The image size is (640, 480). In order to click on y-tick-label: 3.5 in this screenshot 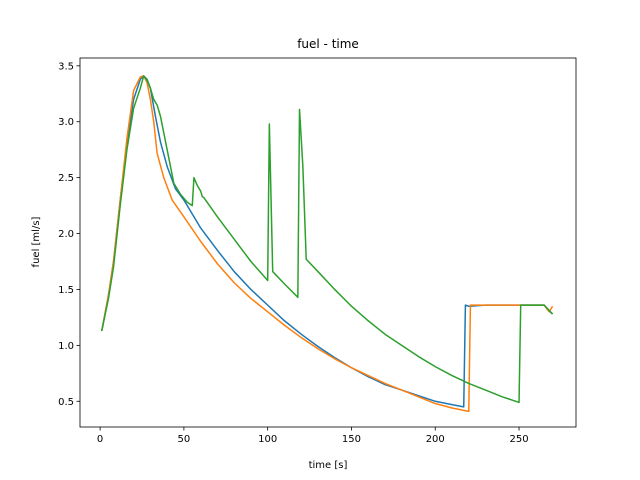, I will do `click(66, 66)`.